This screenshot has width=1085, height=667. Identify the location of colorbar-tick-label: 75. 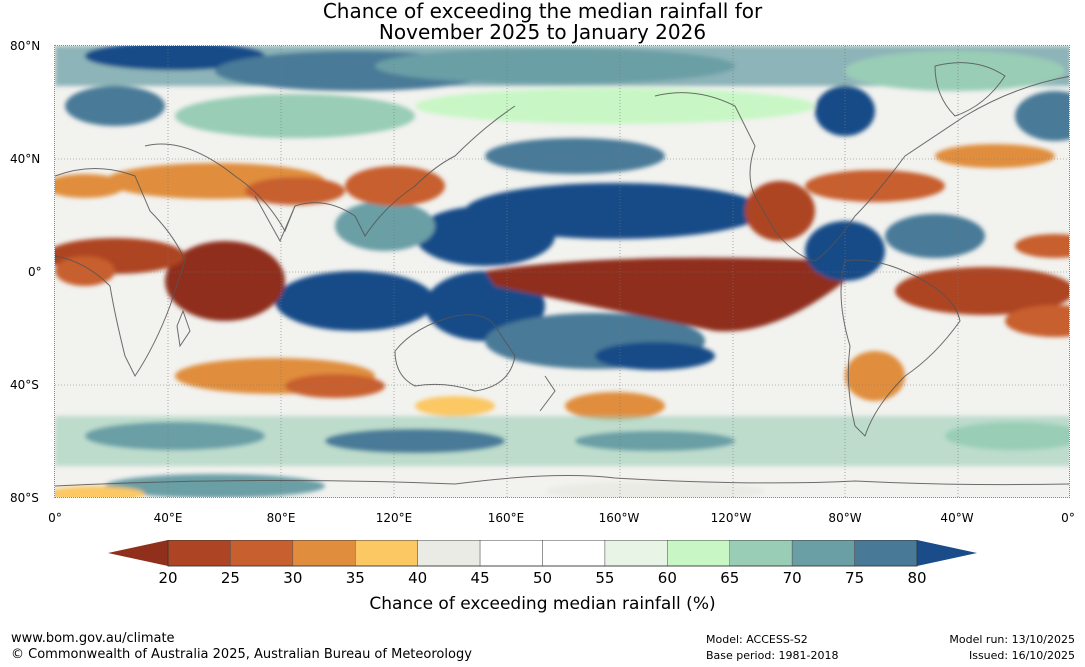
(855, 578).